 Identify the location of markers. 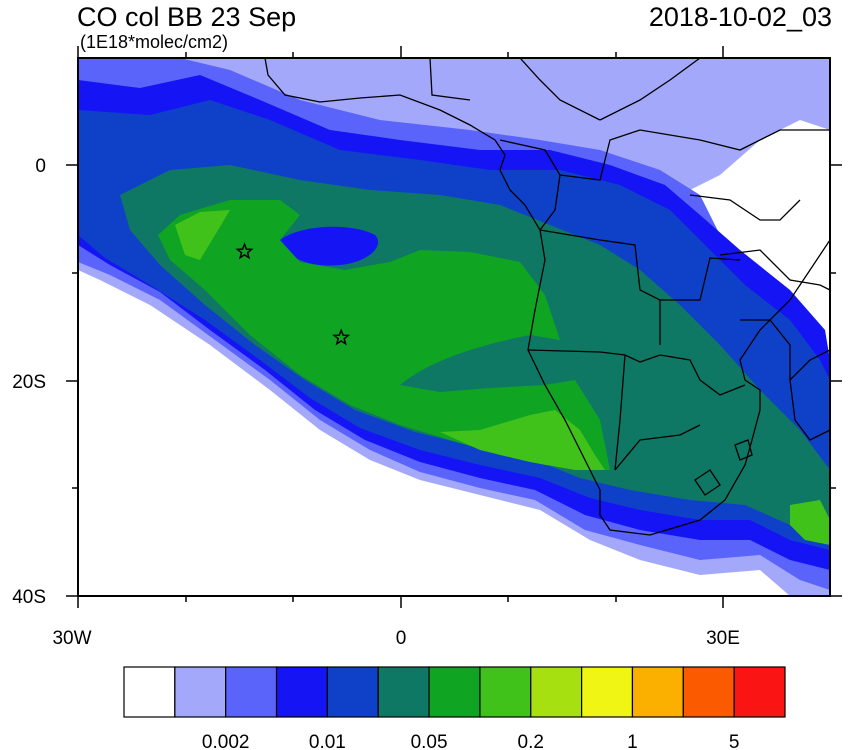
(293, 294).